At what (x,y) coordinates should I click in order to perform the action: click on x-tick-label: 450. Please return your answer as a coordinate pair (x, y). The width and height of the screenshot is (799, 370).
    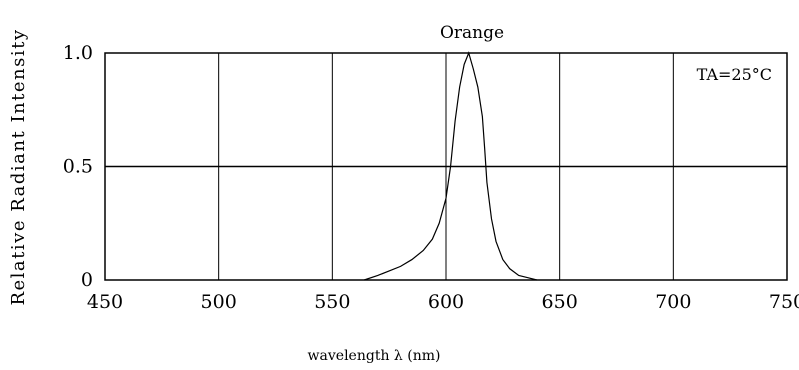
    Looking at the image, I should click on (105, 302).